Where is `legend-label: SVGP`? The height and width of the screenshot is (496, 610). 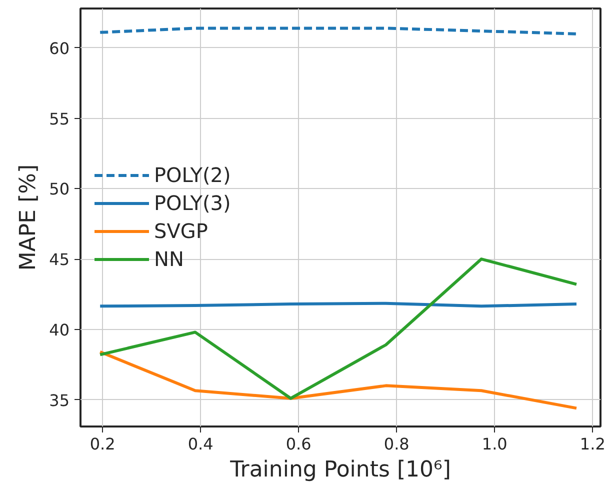
legend-label: SVGP is located at coordinates (181, 231).